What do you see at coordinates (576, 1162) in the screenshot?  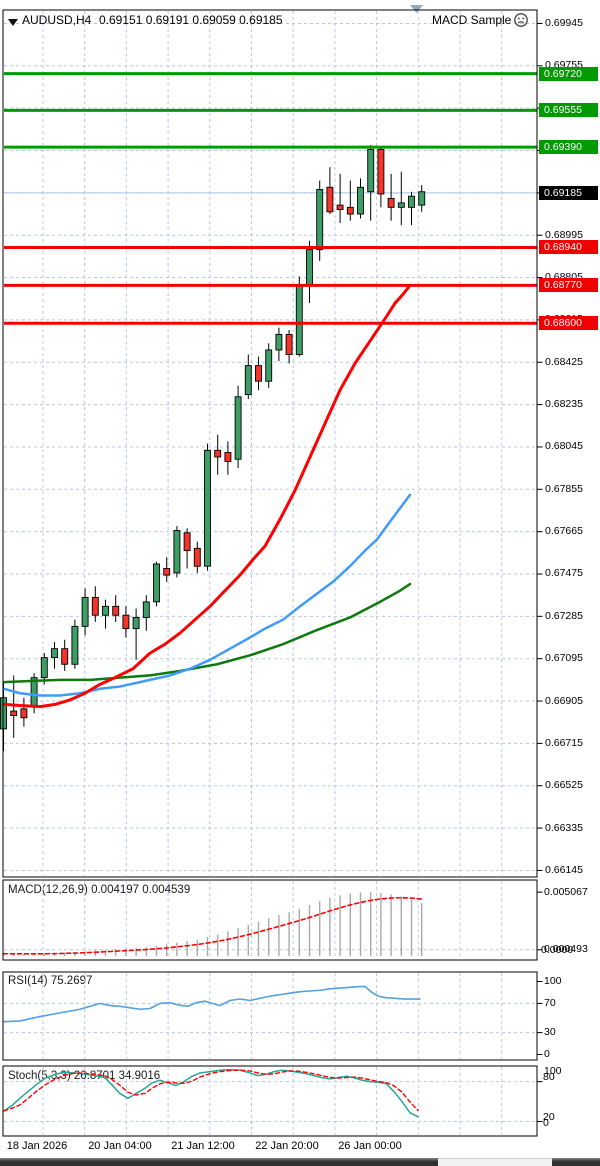 I see `h-scrollbar-right-segment` at bounding box center [576, 1162].